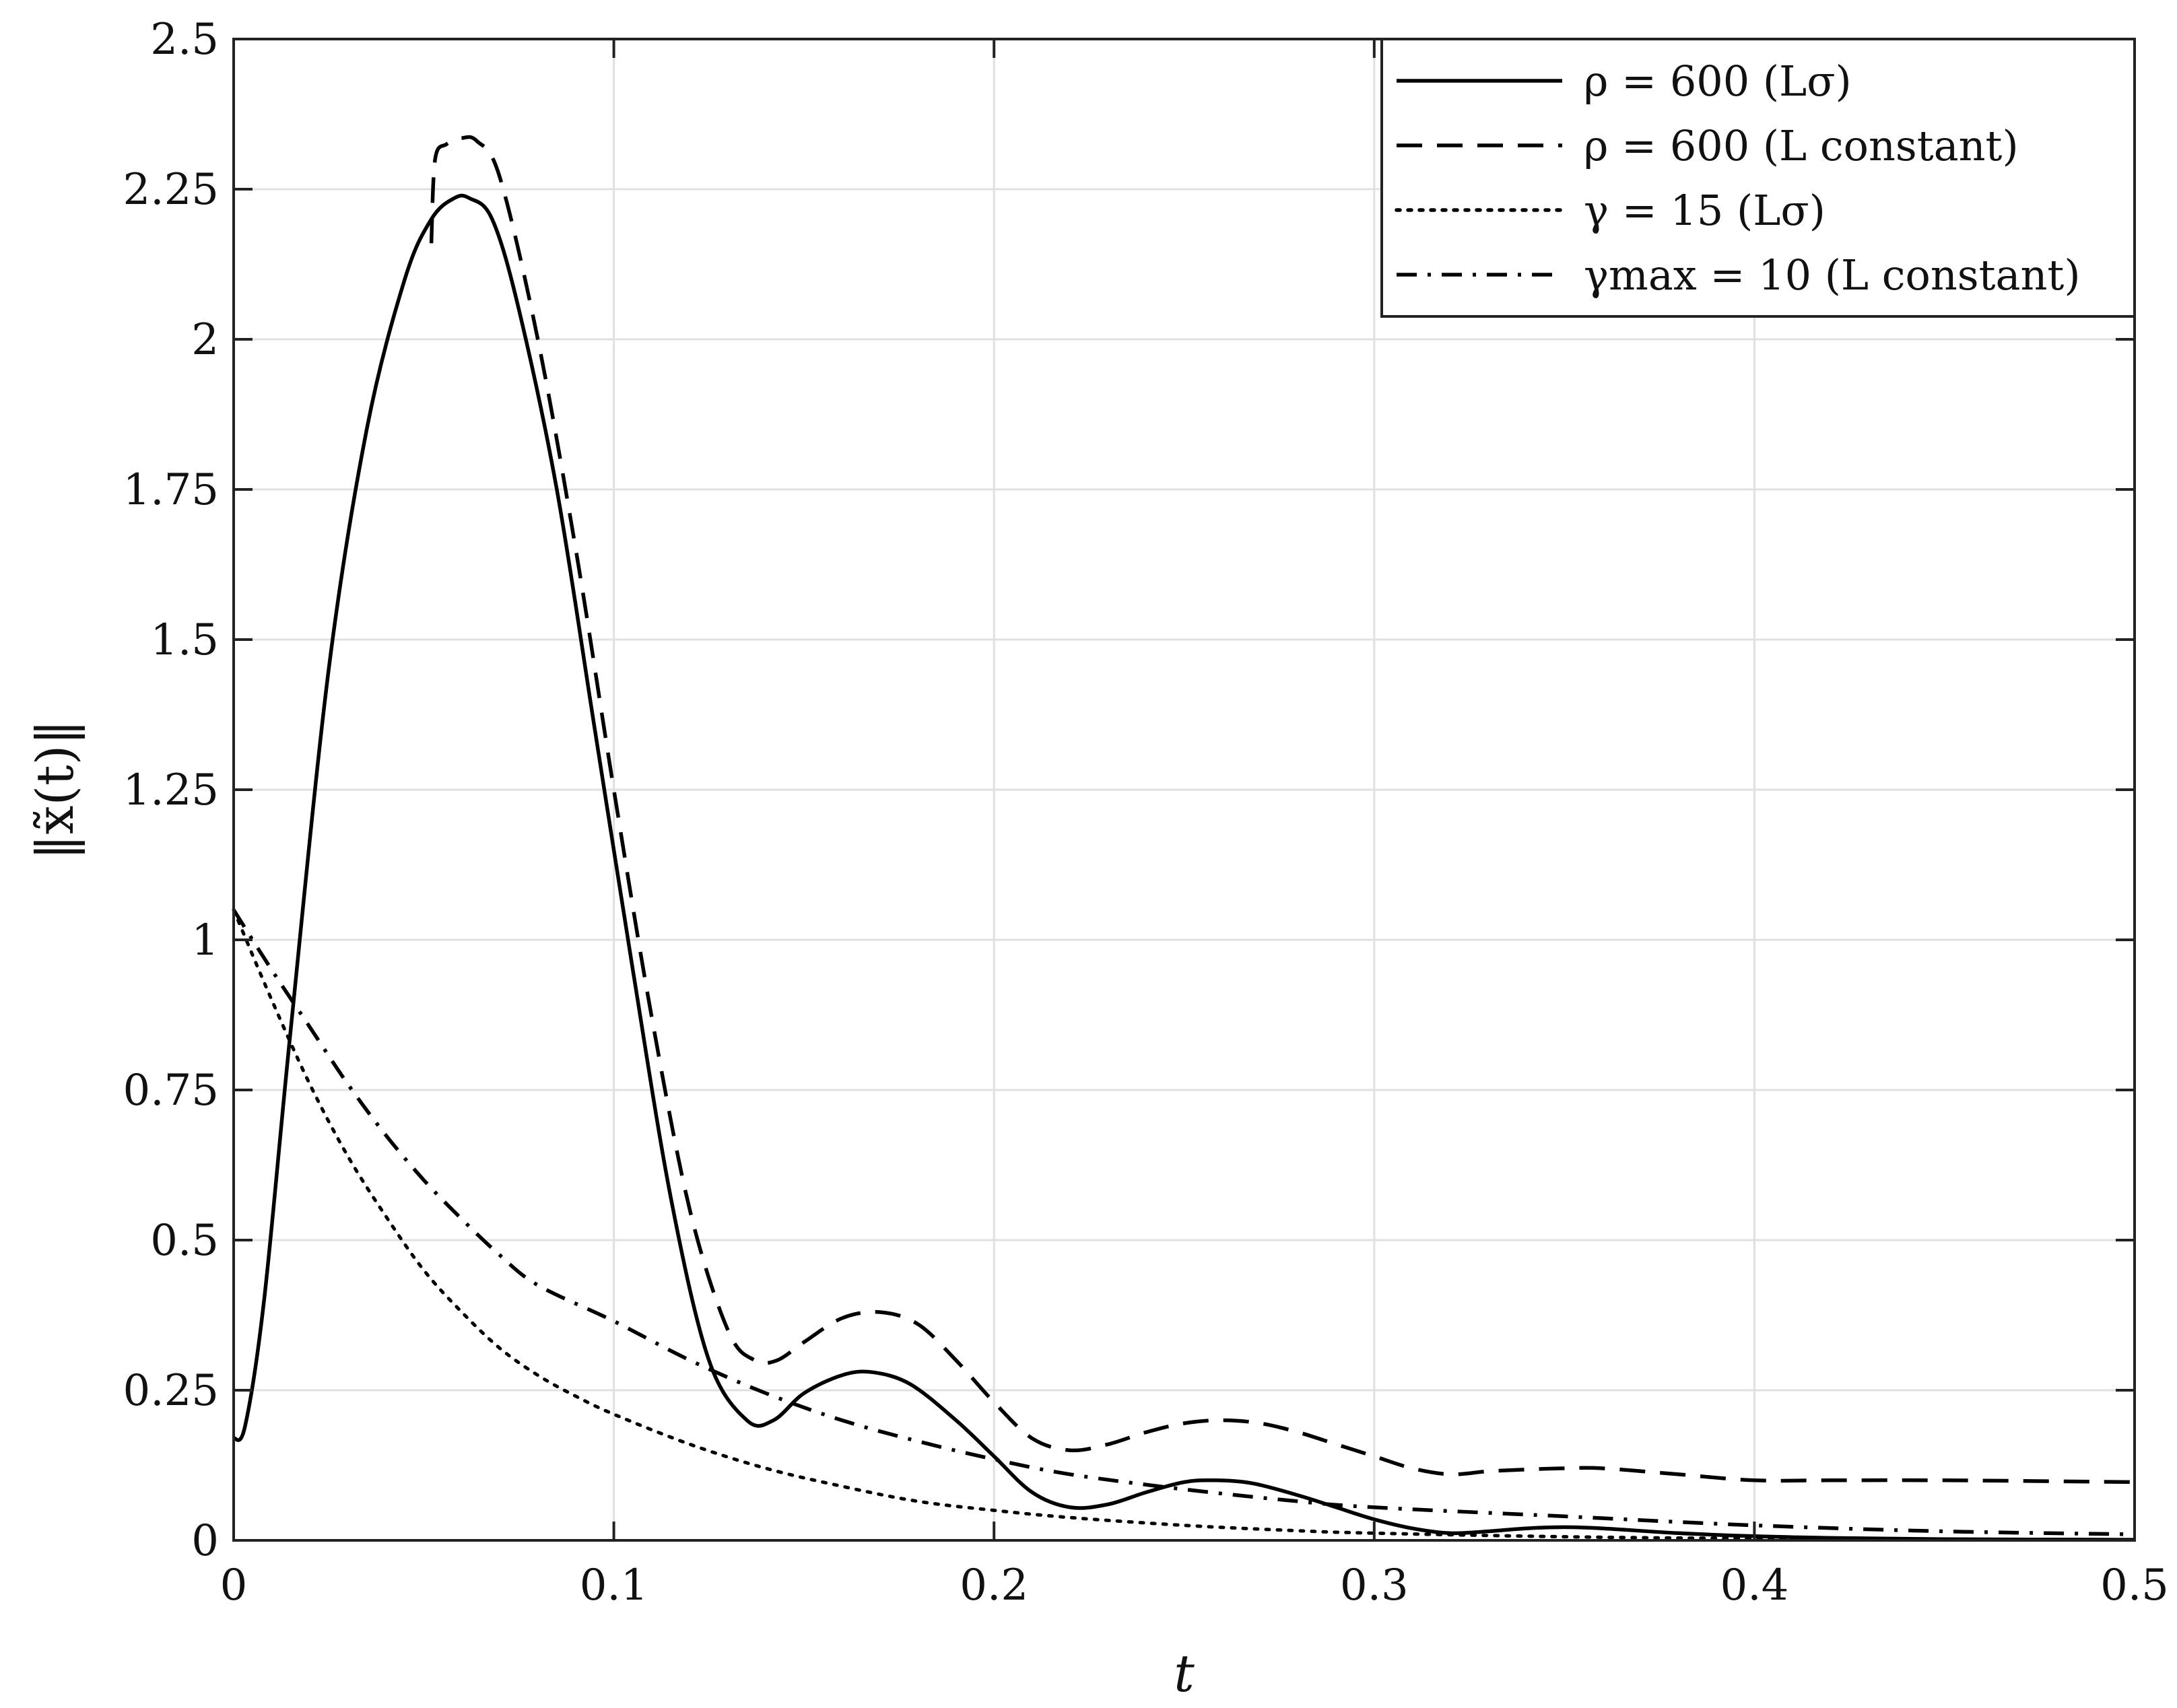 The image size is (2177, 1708). What do you see at coordinates (205, 940) in the screenshot?
I see `y-tick-label: 1` at bounding box center [205, 940].